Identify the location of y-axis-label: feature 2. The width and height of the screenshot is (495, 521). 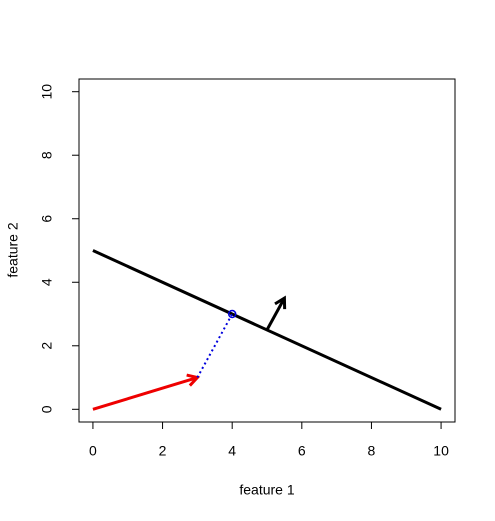
(13, 249).